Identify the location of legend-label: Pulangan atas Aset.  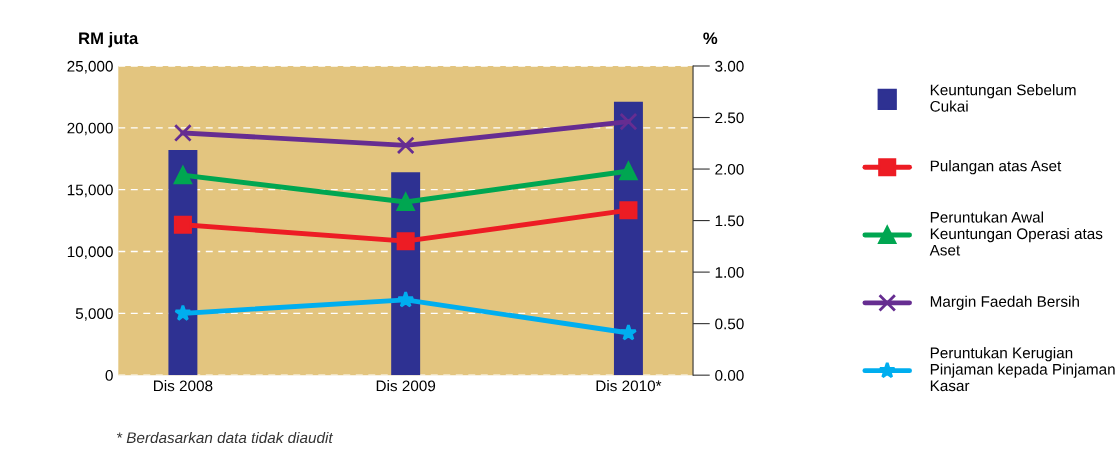
(996, 167).